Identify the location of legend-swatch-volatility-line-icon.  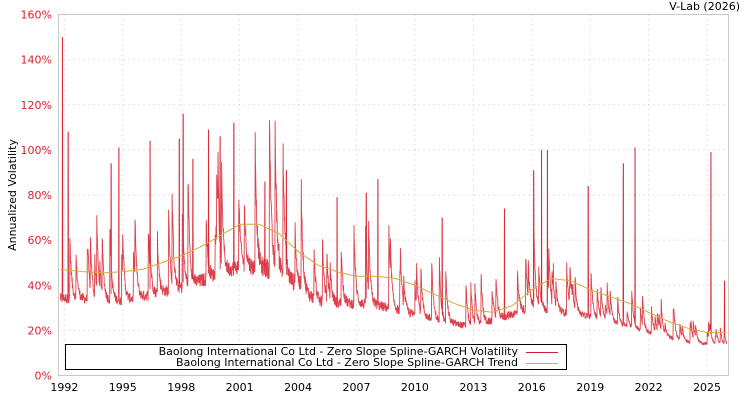
(542, 352).